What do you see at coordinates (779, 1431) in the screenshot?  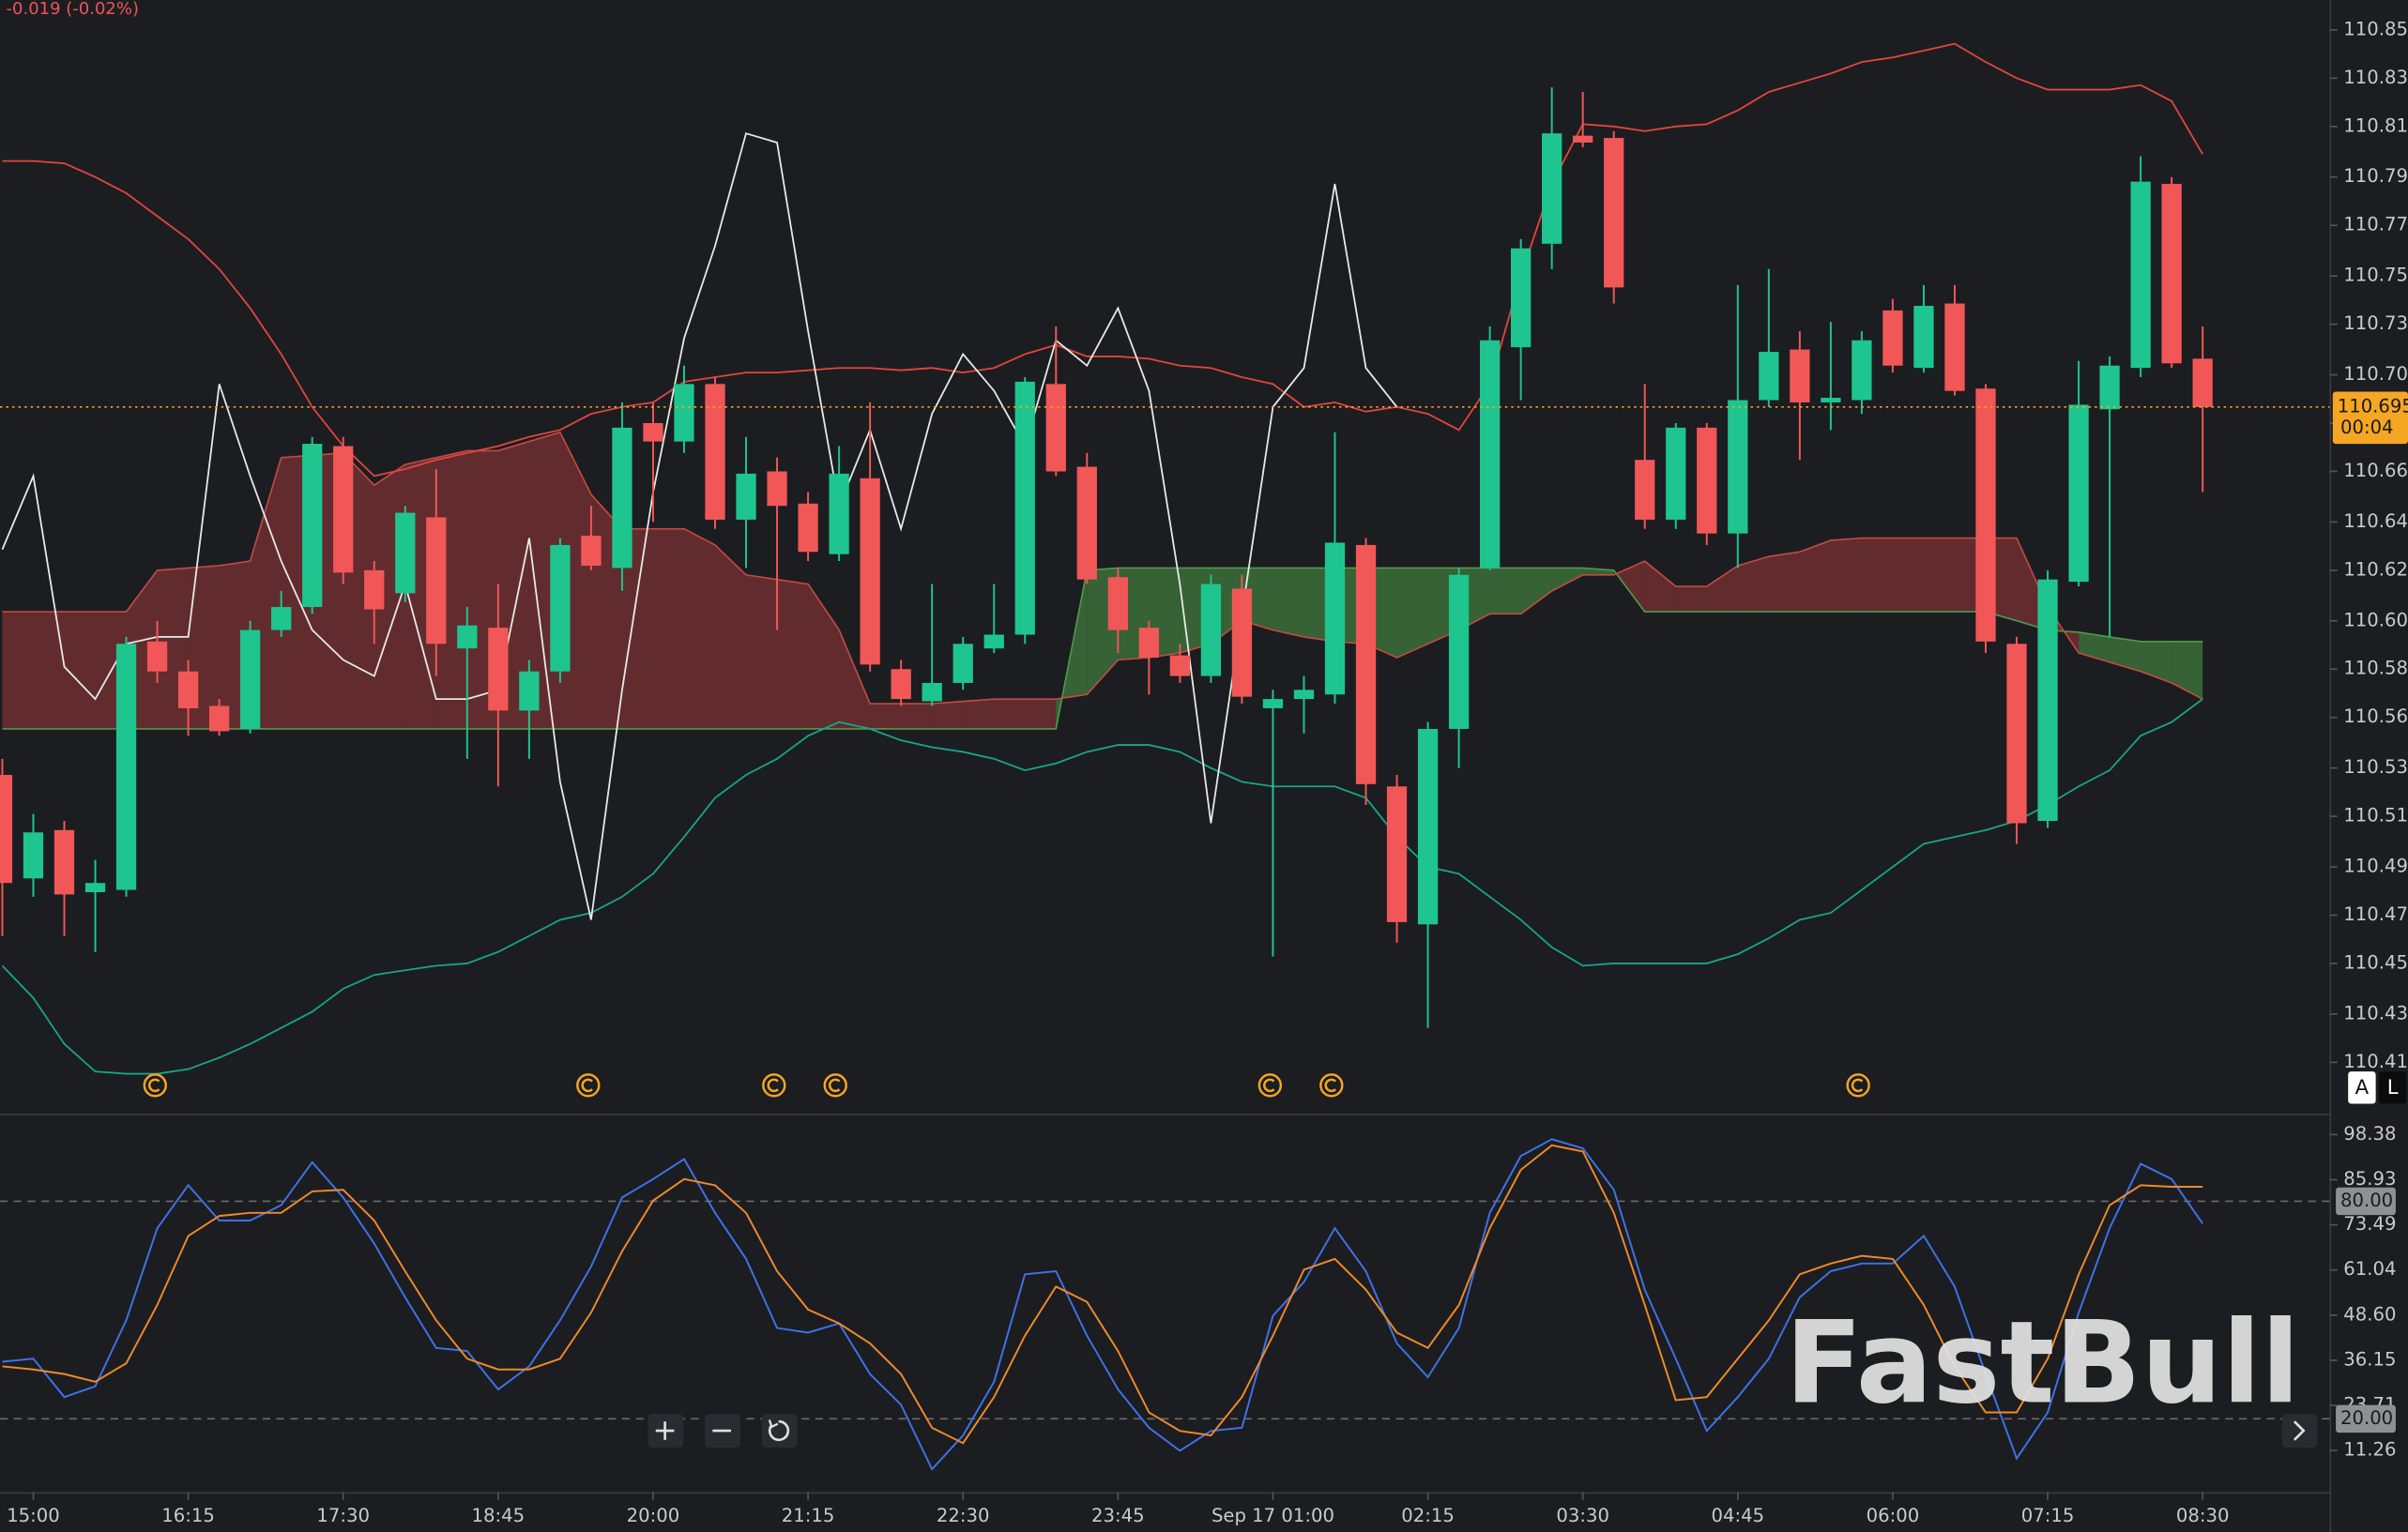 I see `reset-button` at bounding box center [779, 1431].